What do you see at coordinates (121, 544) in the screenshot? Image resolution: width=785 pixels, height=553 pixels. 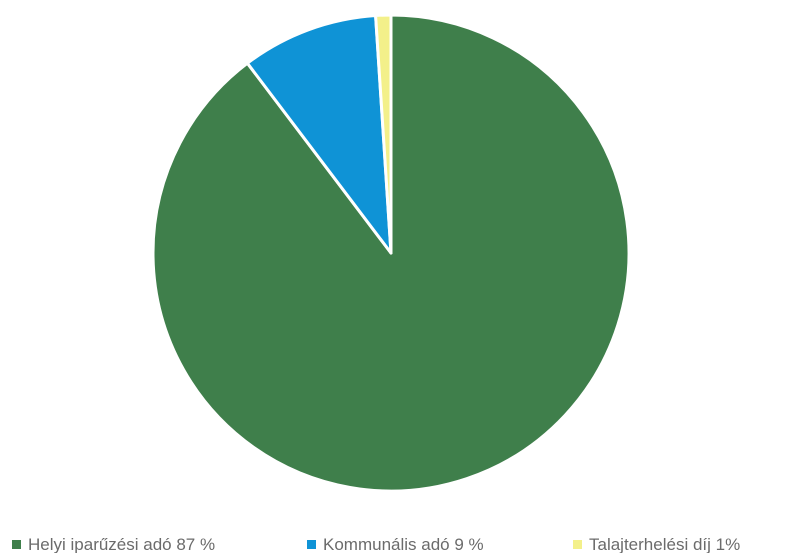 I see `legend-label: Helyi iparűzési adó 87 %` at bounding box center [121, 544].